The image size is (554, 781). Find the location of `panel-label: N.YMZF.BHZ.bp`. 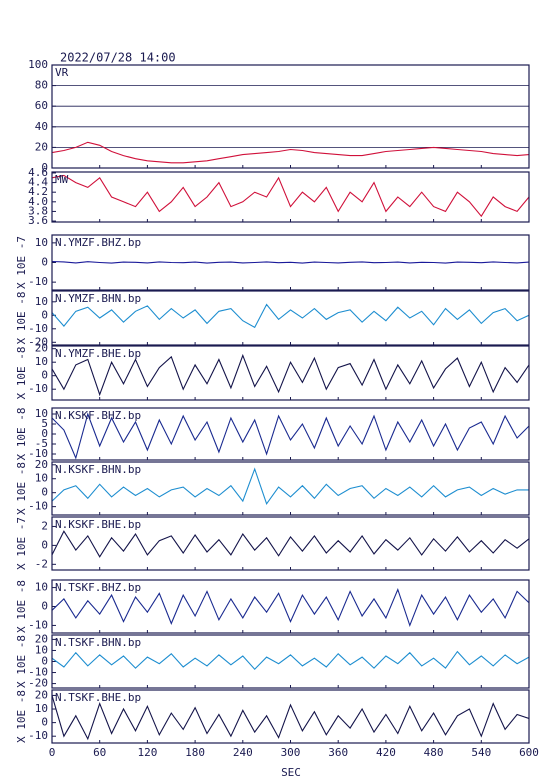

panel-label: N.YMZF.BHZ.bp is located at coordinates (98, 242).